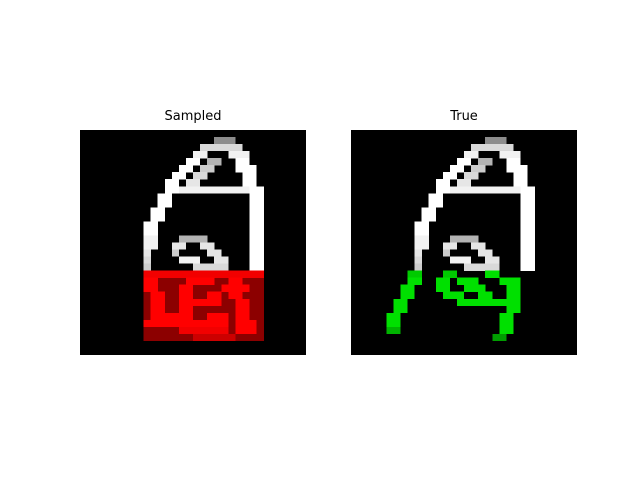  I want to click on true-image, so click(460, 239).